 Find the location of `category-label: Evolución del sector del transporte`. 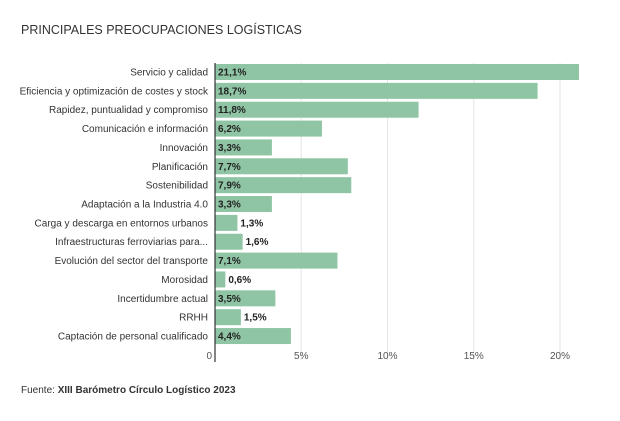

category-label: Evolución del sector del transporte is located at coordinates (132, 261).